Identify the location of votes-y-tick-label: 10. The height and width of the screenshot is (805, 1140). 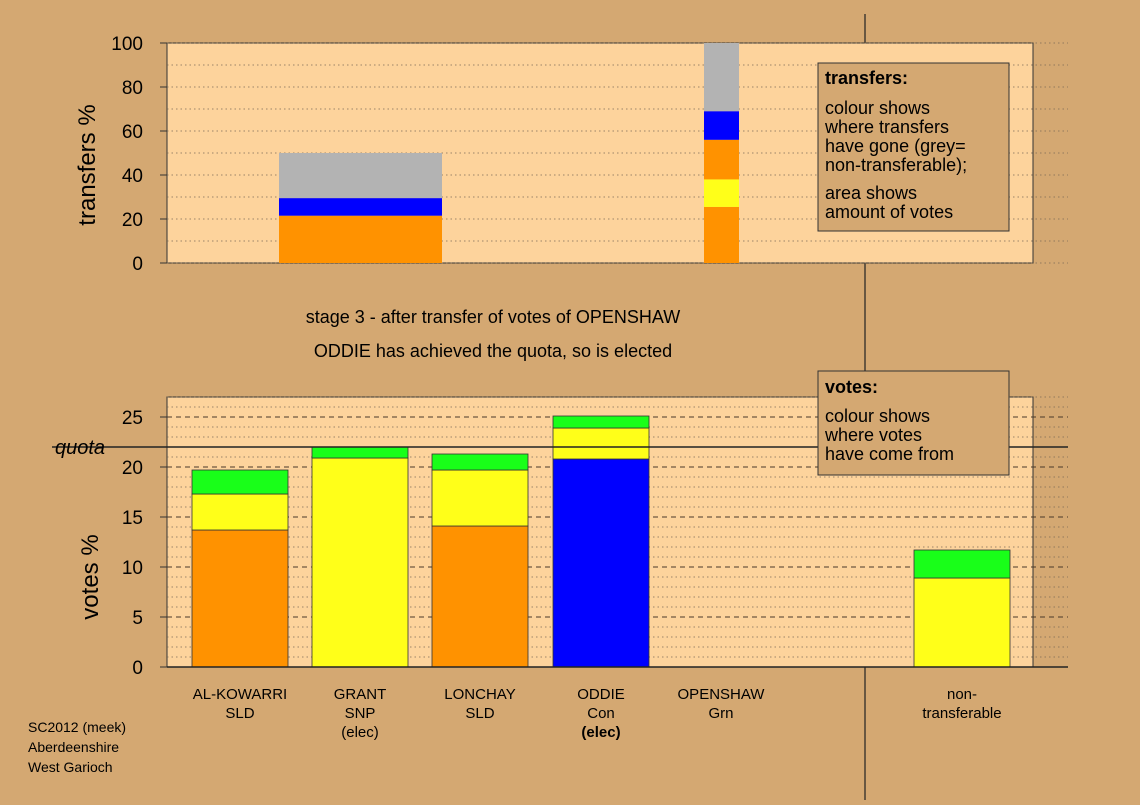
(132, 568).